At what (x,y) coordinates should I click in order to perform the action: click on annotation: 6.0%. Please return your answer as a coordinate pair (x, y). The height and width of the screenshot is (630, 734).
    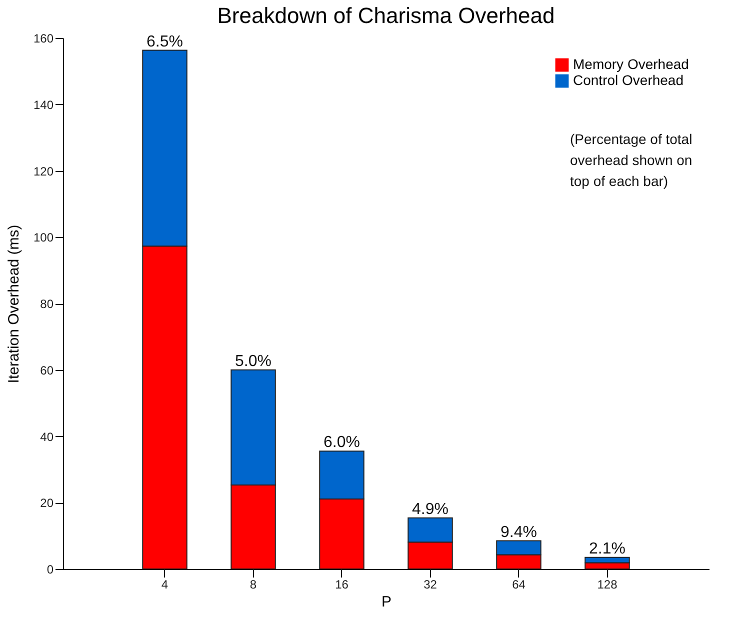
    Looking at the image, I should click on (342, 443).